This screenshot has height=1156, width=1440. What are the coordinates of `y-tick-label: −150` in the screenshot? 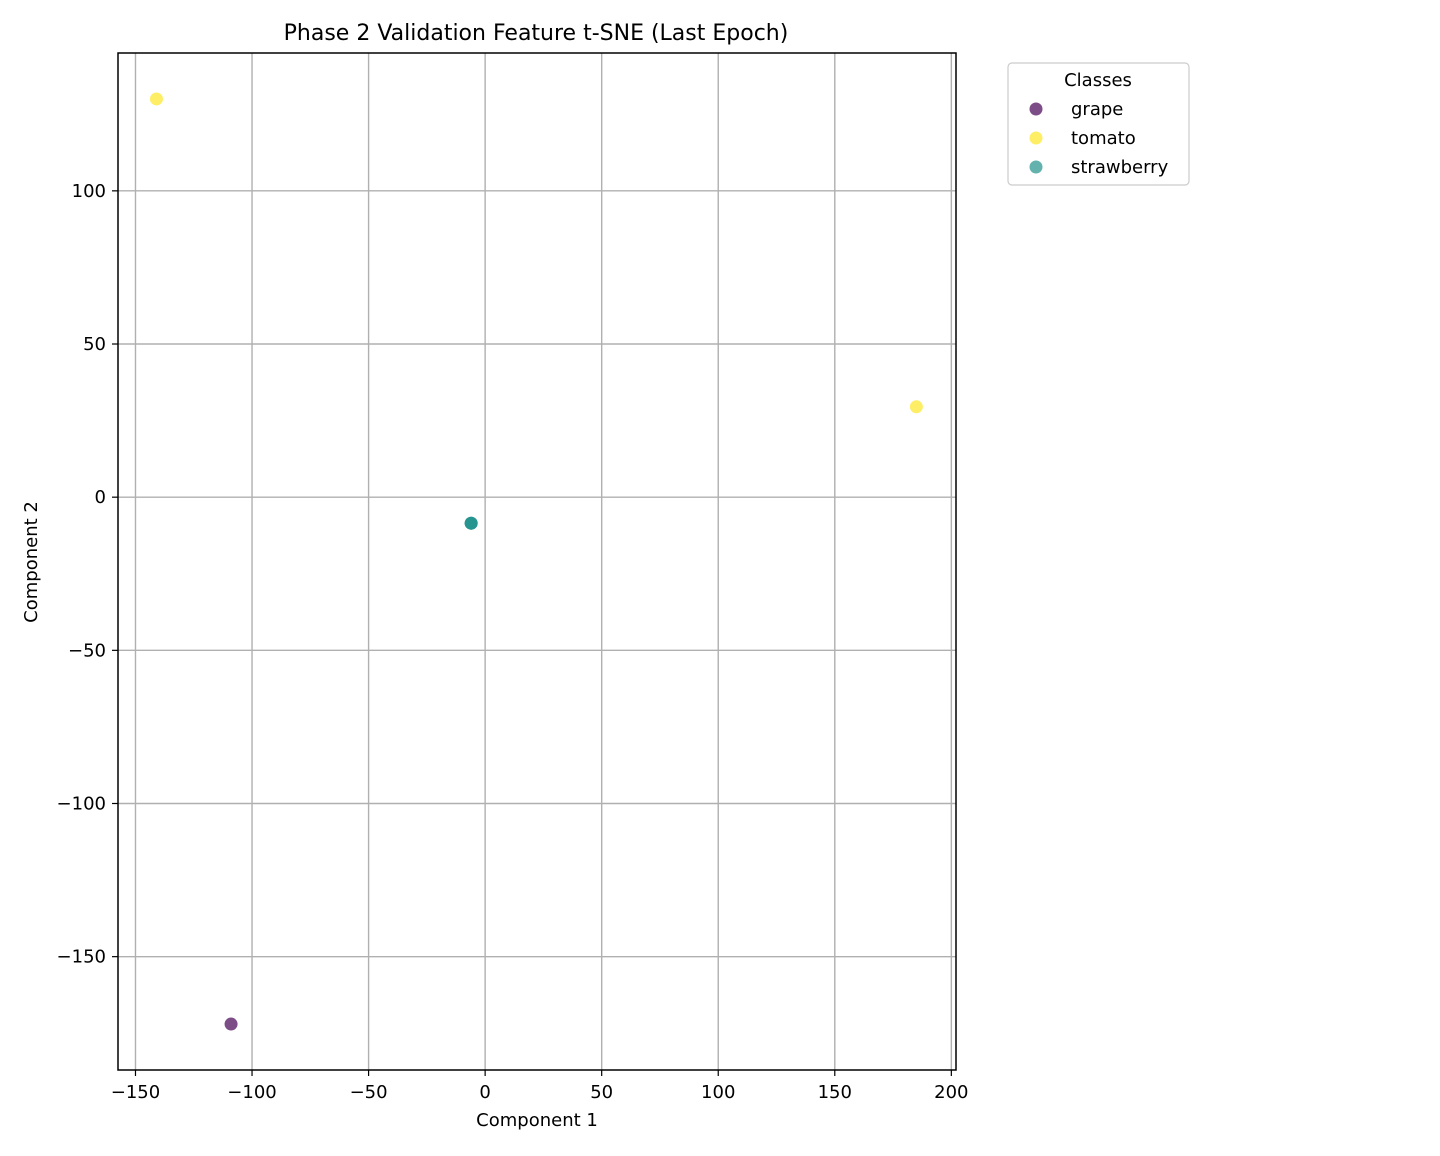 It's located at (81, 957).